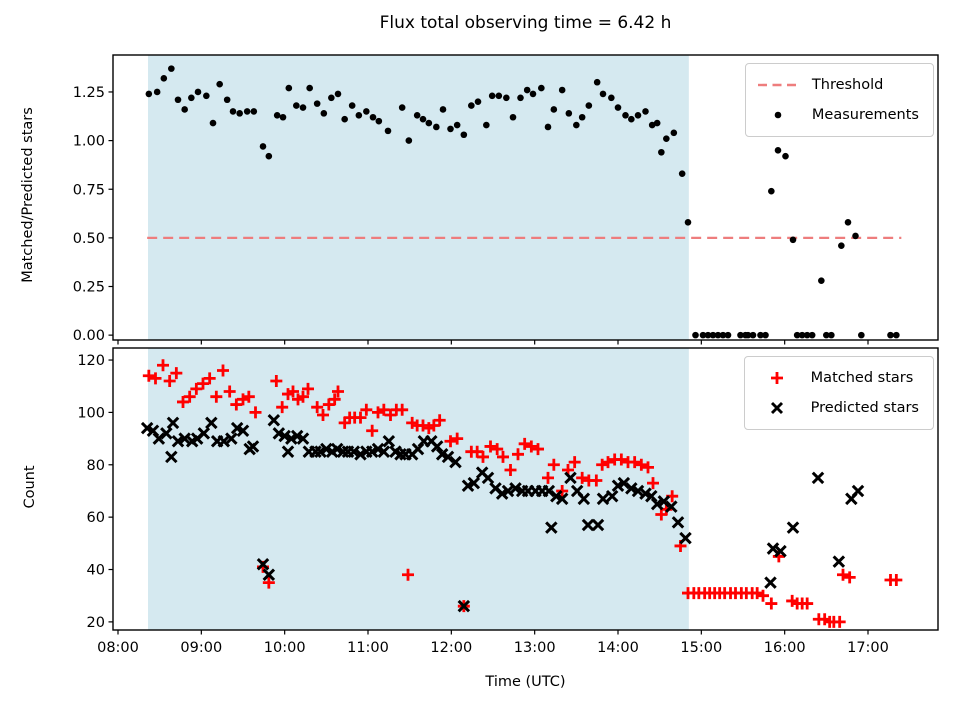 Image resolution: width=960 pixels, height=720 pixels. What do you see at coordinates (89, 288) in the screenshot?
I see `y-tick-label: 0.25` at bounding box center [89, 288].